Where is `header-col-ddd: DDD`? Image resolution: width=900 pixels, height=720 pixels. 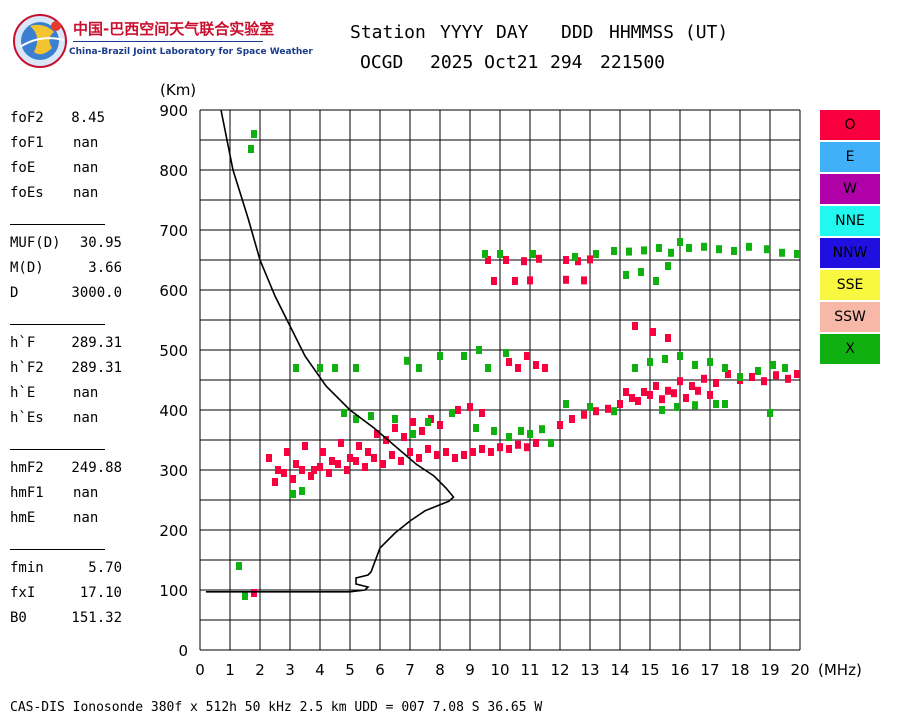 header-col-ddd: DDD is located at coordinates (577, 32).